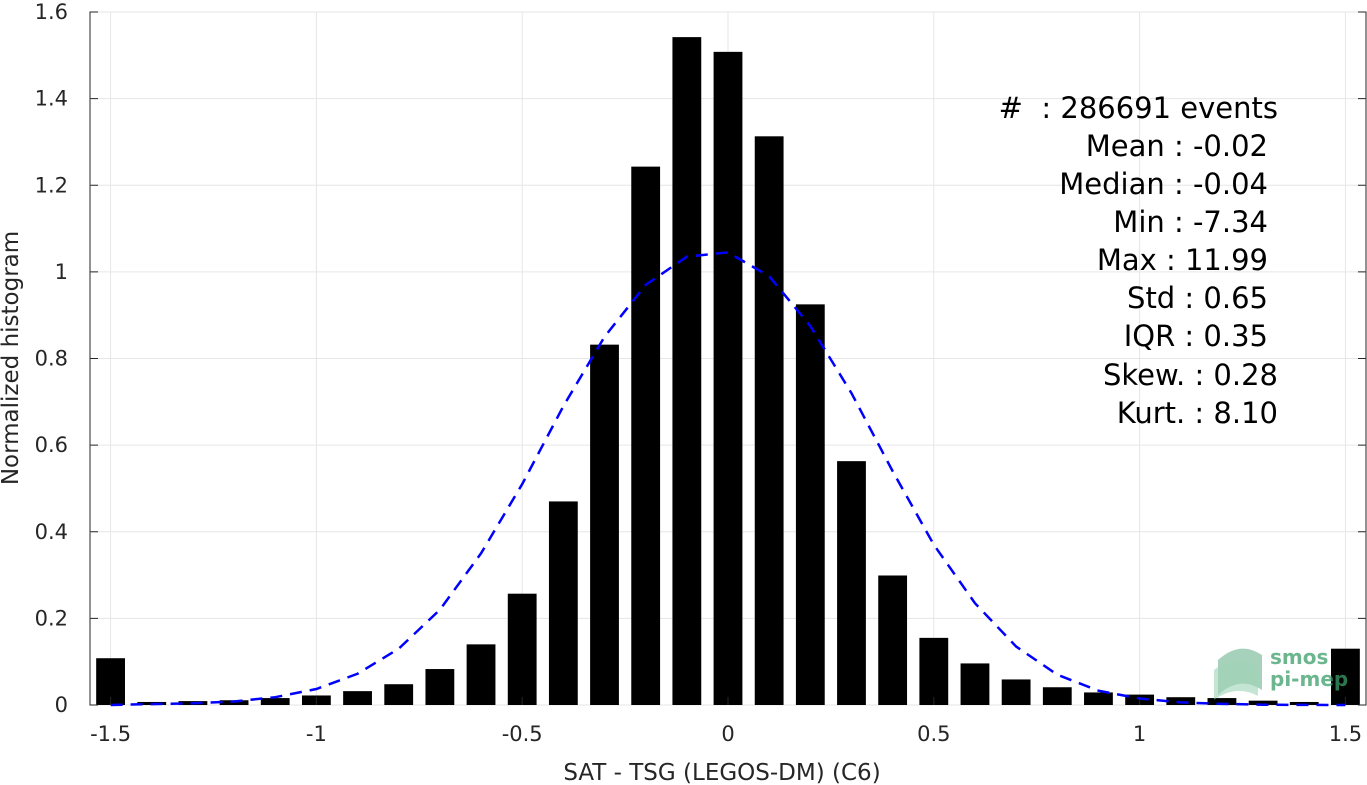  What do you see at coordinates (1139, 734) in the screenshot?
I see `x-tick-label: 1` at bounding box center [1139, 734].